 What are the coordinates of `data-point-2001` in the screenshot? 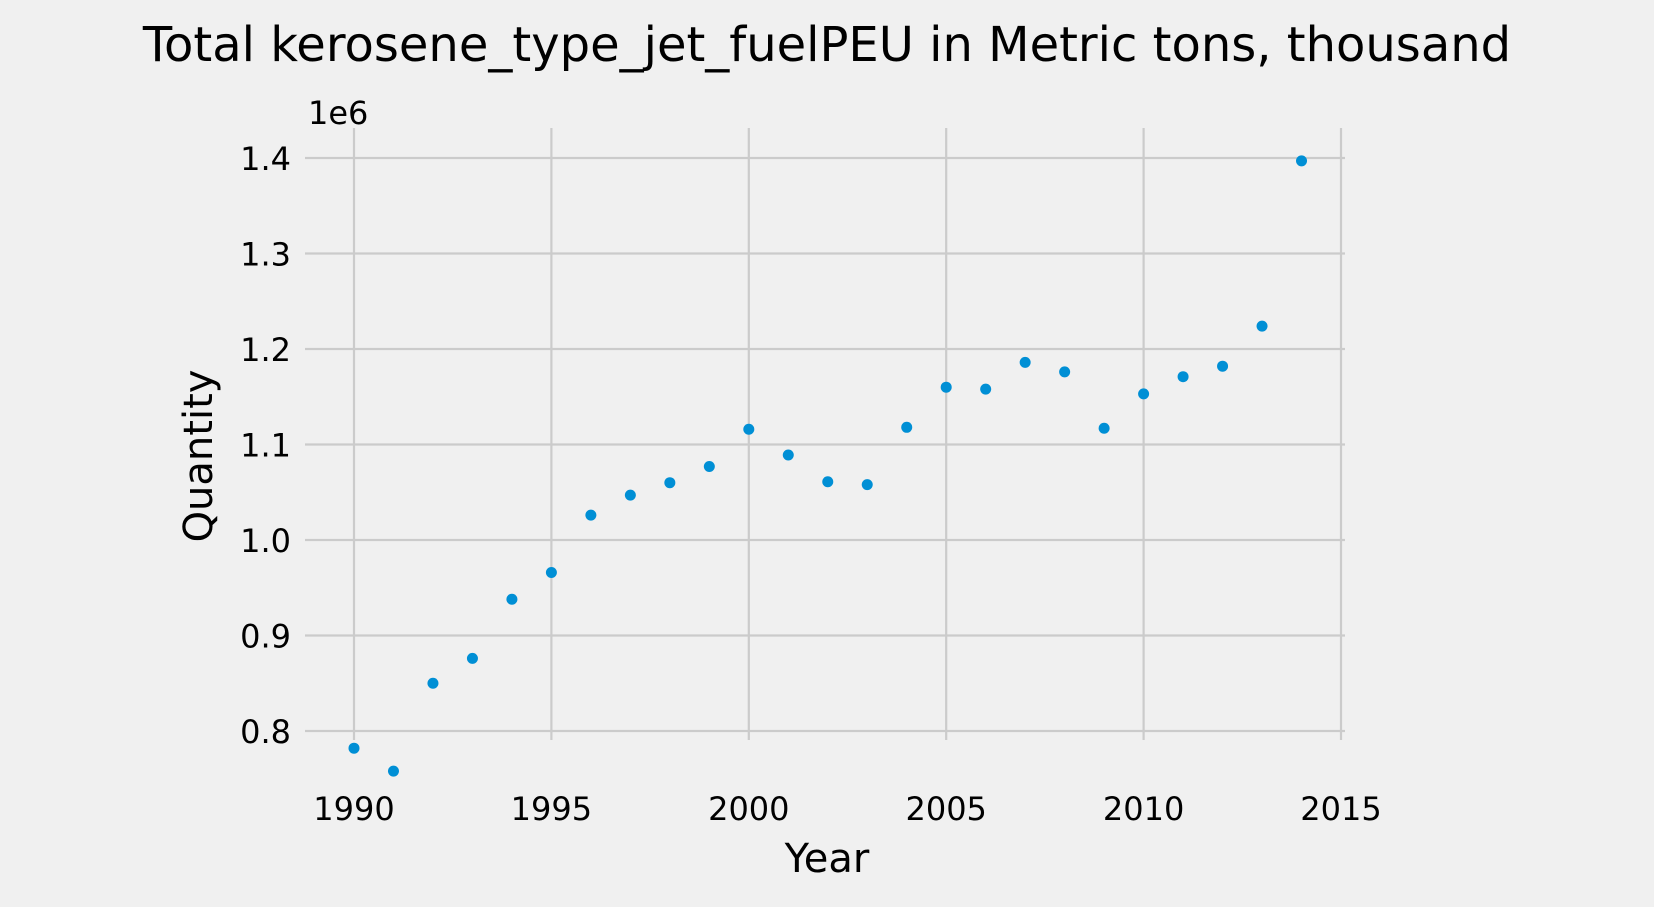 It's located at (788, 455).